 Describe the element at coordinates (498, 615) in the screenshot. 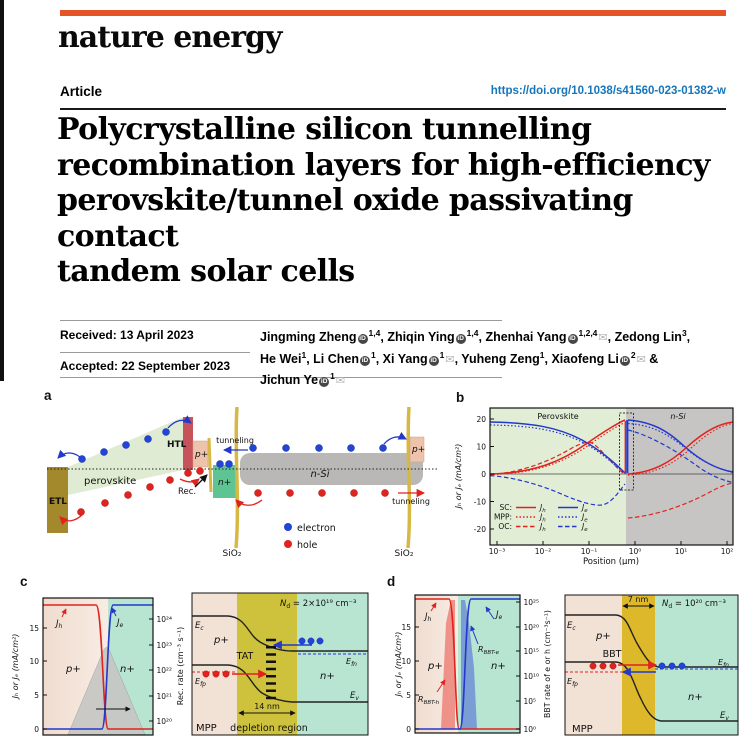

I see `je-label: Je` at that location.